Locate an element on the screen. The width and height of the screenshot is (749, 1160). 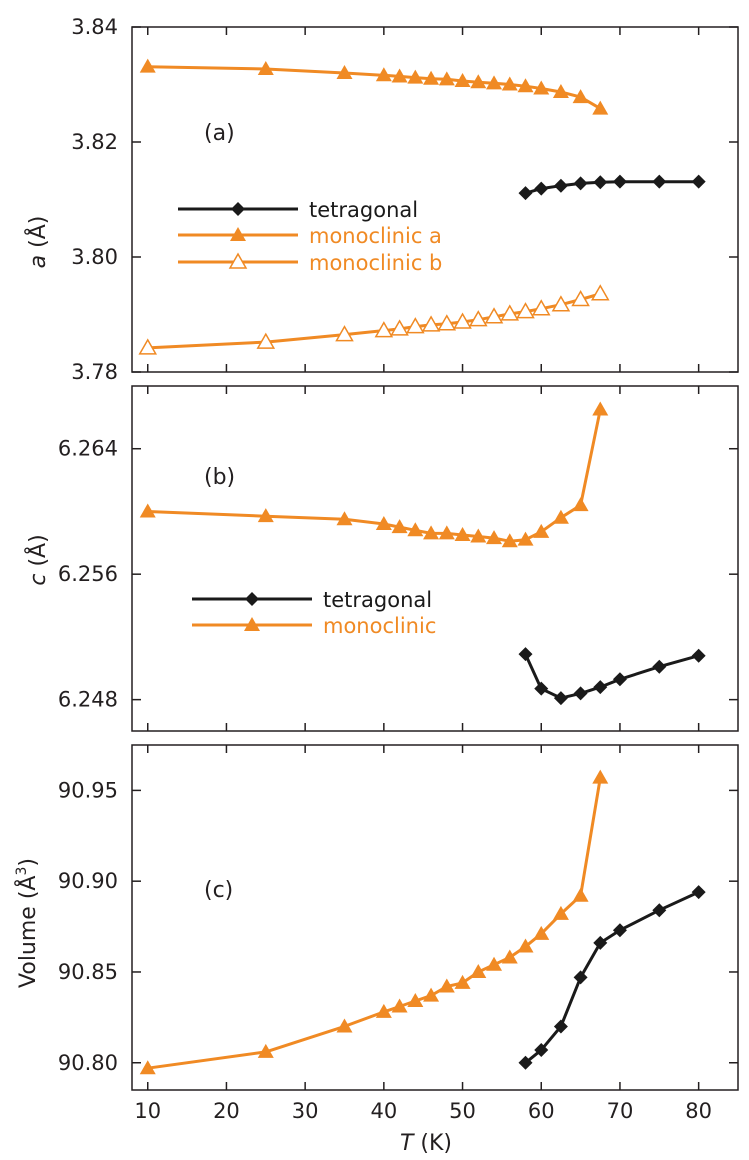
x-tick-label: 20 is located at coordinates (226, 1111).